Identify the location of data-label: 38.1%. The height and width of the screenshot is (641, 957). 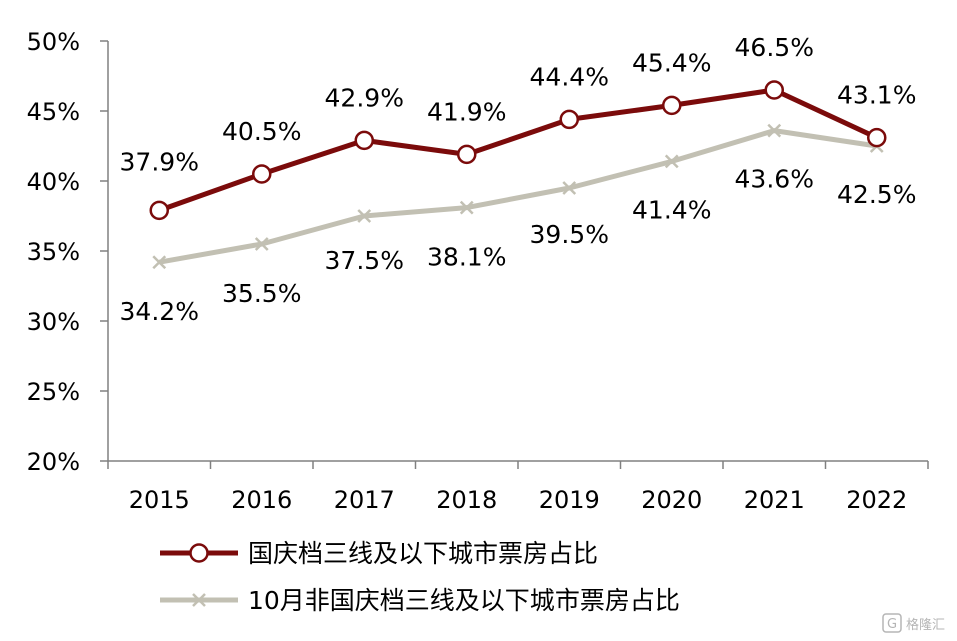
(466, 257).